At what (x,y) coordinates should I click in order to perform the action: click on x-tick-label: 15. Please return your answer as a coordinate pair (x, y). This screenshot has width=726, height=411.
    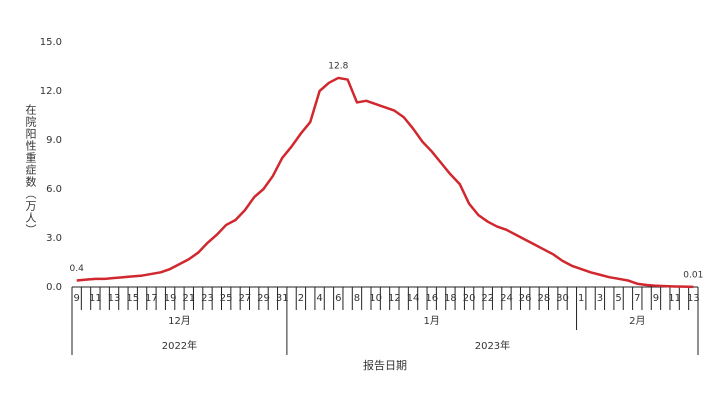
    Looking at the image, I should click on (132, 298).